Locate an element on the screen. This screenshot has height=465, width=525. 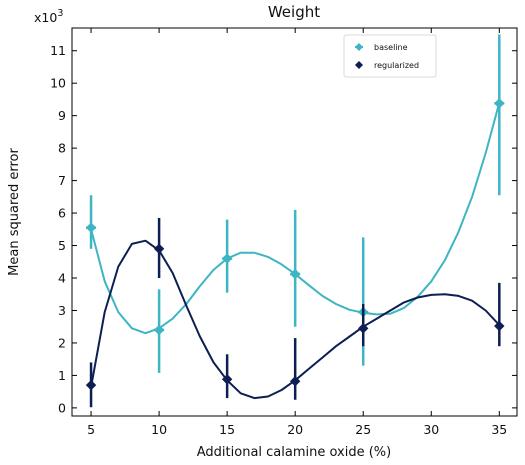
y-axis-multiplier: x103 is located at coordinates (48, 16).